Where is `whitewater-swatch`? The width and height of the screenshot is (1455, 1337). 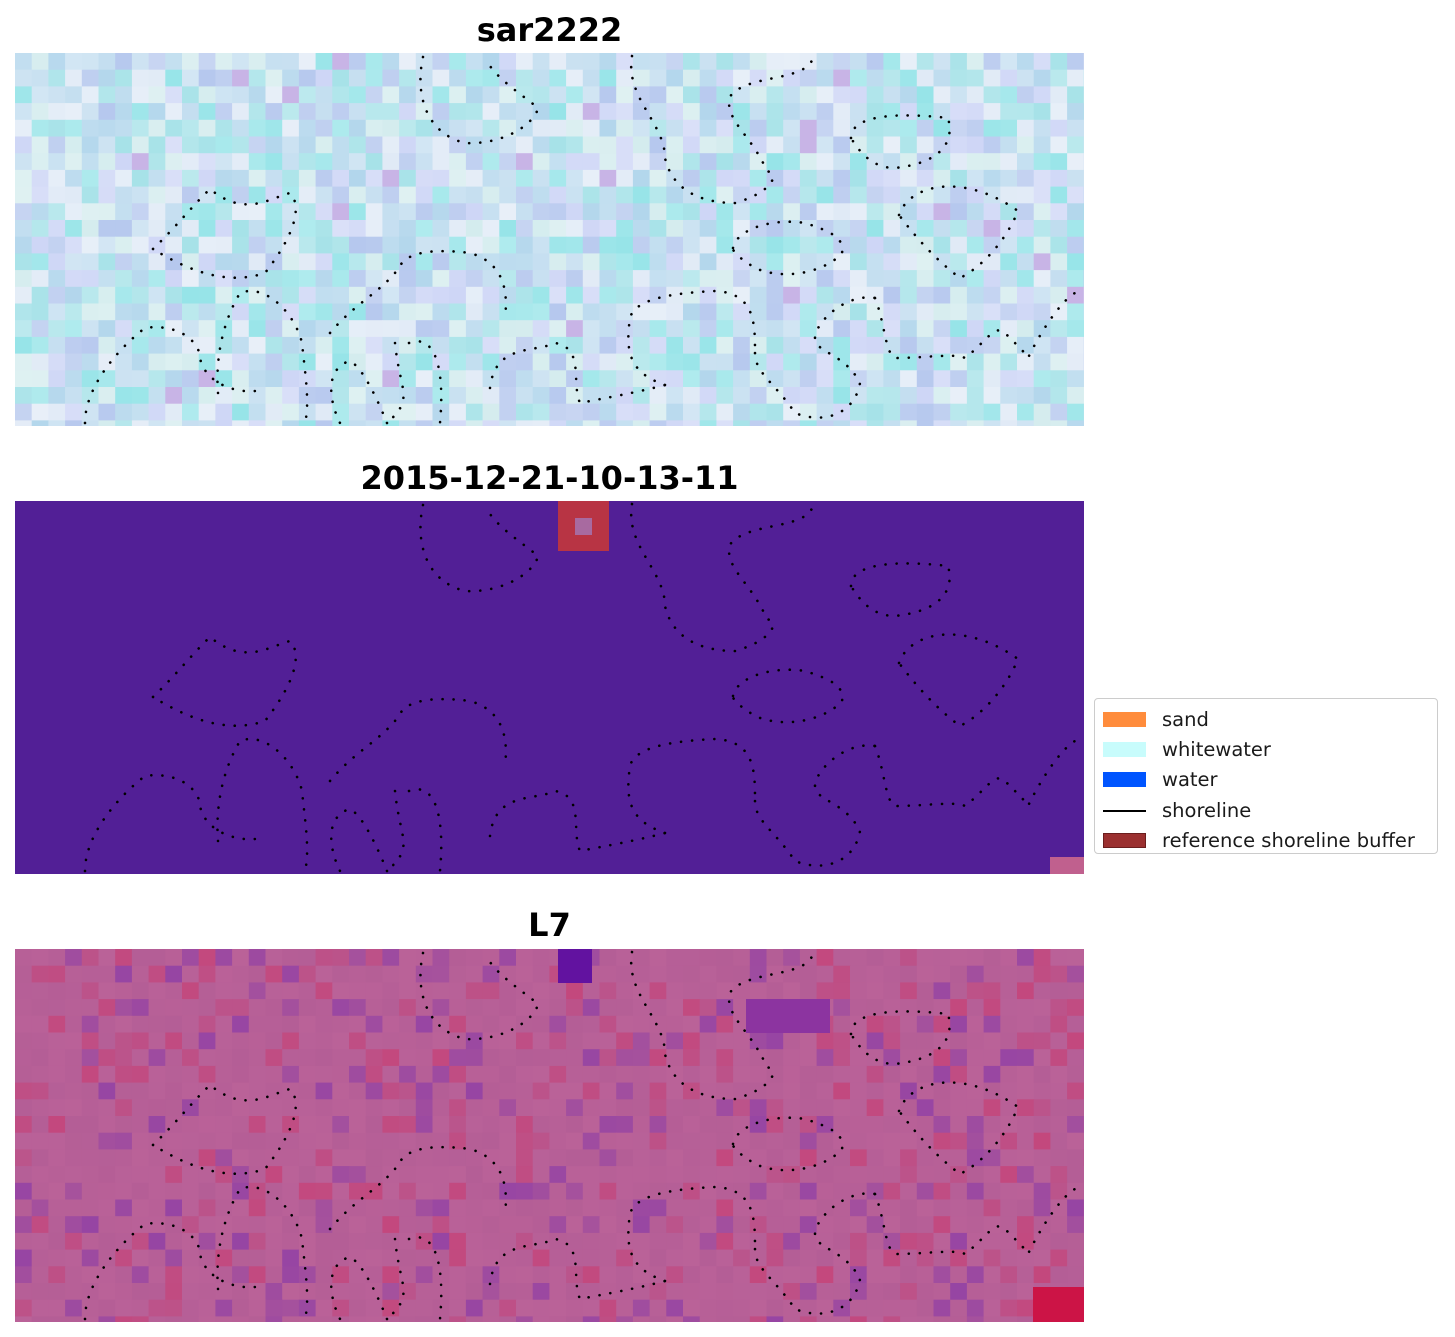
whitewater-swatch is located at coordinates (1124, 750).